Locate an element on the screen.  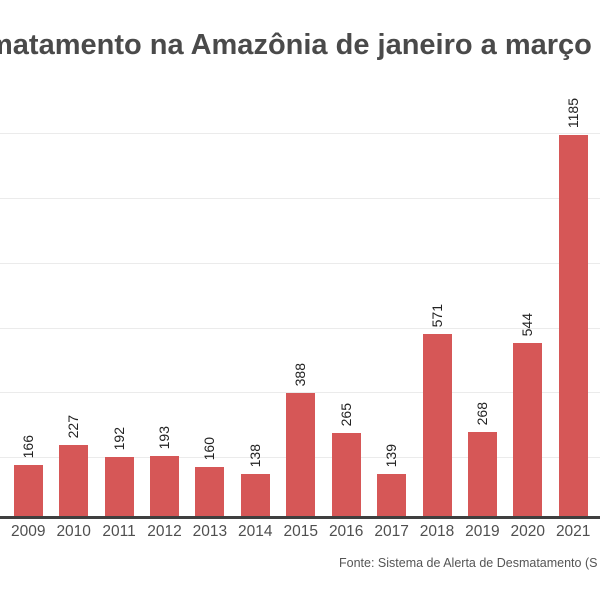
bar-value-label: 138 is located at coordinates (254, 455).